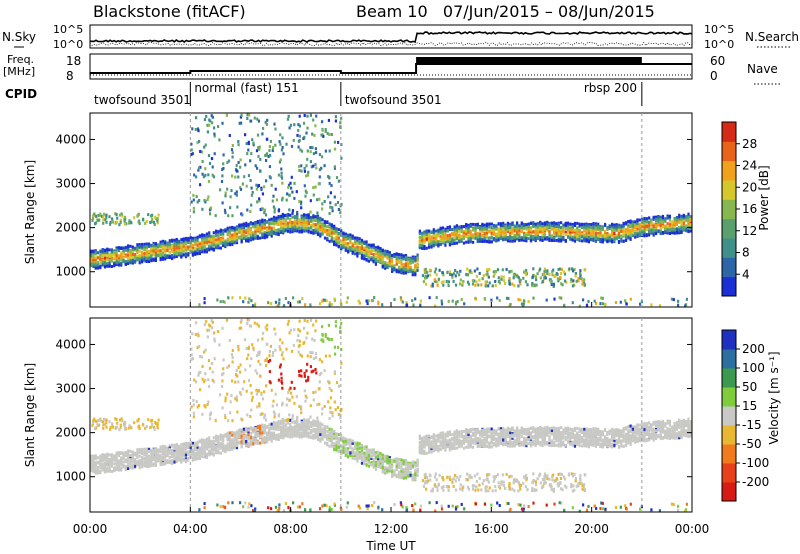 This screenshot has height=554, width=800. I want to click on colorbar-tick-label: 16, so click(749, 209).